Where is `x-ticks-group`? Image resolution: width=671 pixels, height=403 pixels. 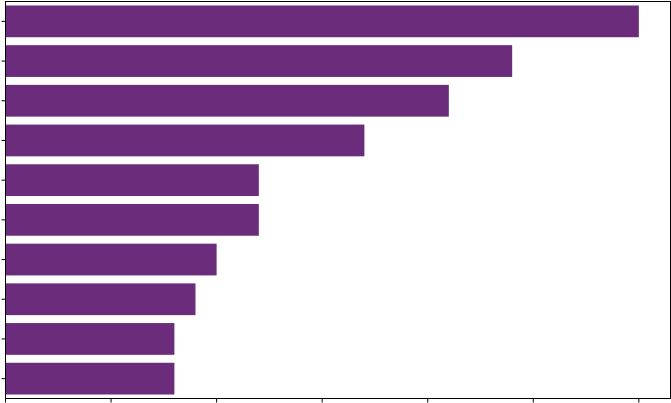 x-ticks-group is located at coordinates (322, 400).